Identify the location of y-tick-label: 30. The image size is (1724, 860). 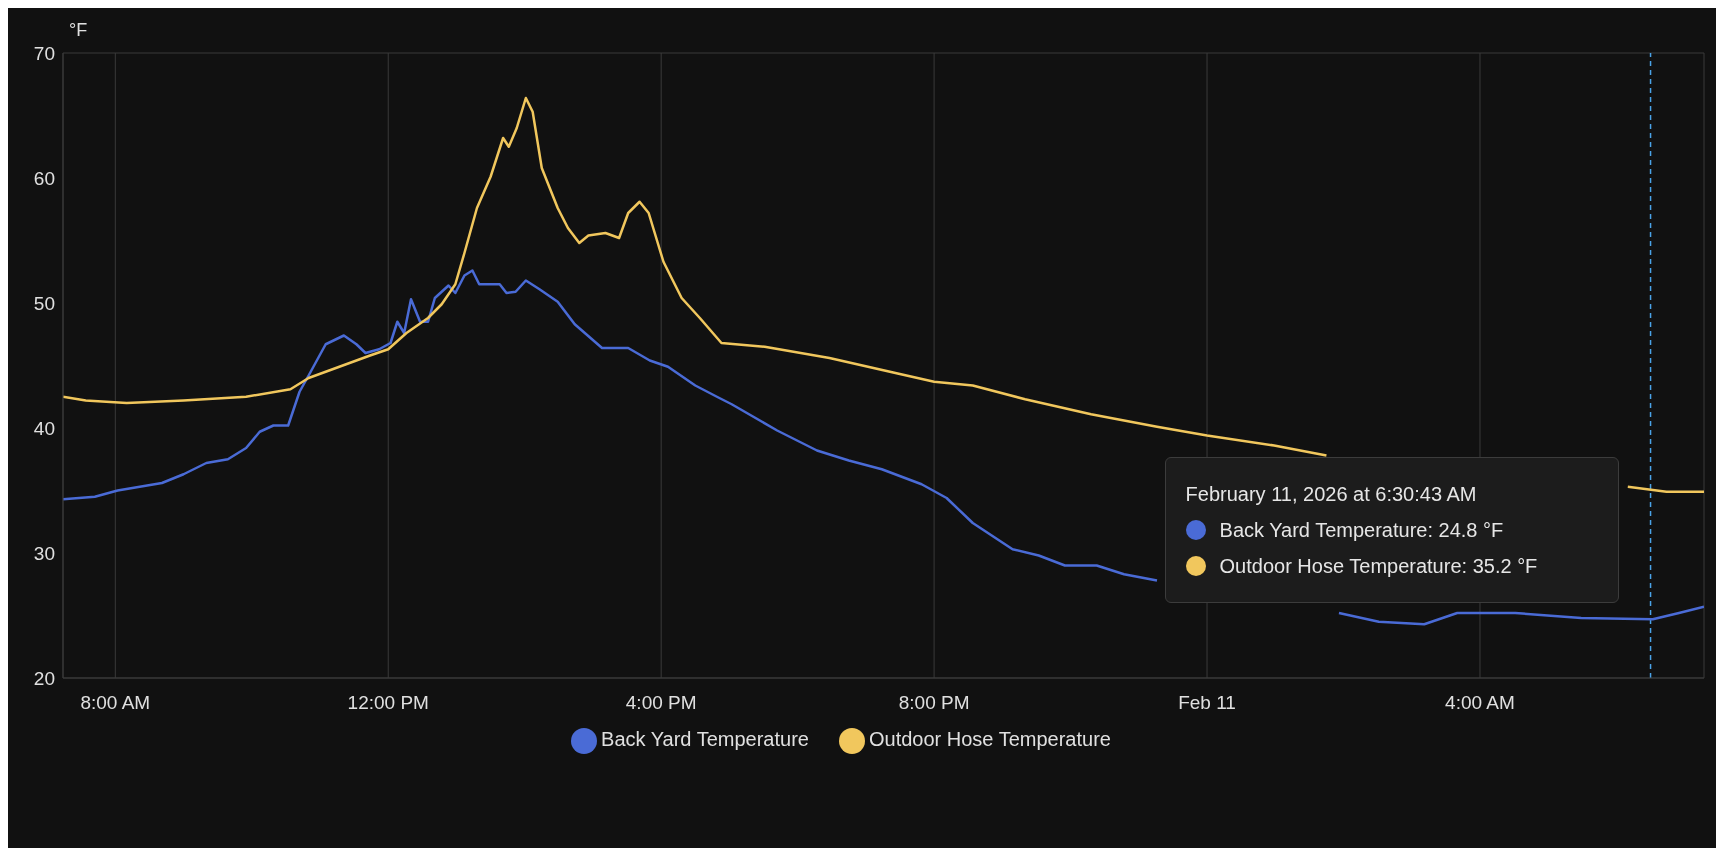
(44, 553).